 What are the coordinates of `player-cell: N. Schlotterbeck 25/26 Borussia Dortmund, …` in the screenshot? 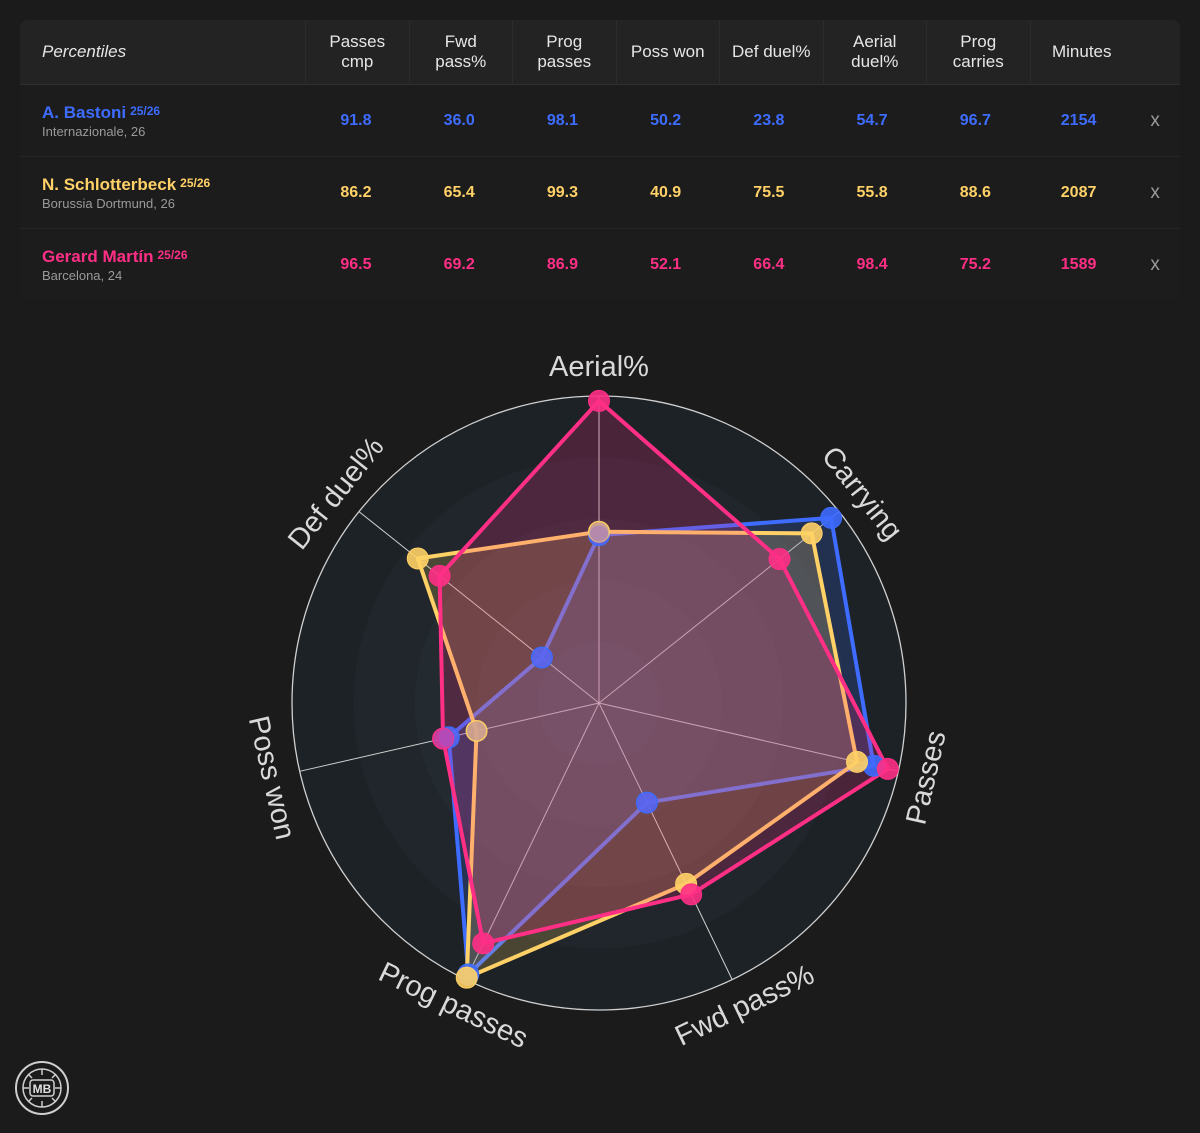 It's located at (162, 193).